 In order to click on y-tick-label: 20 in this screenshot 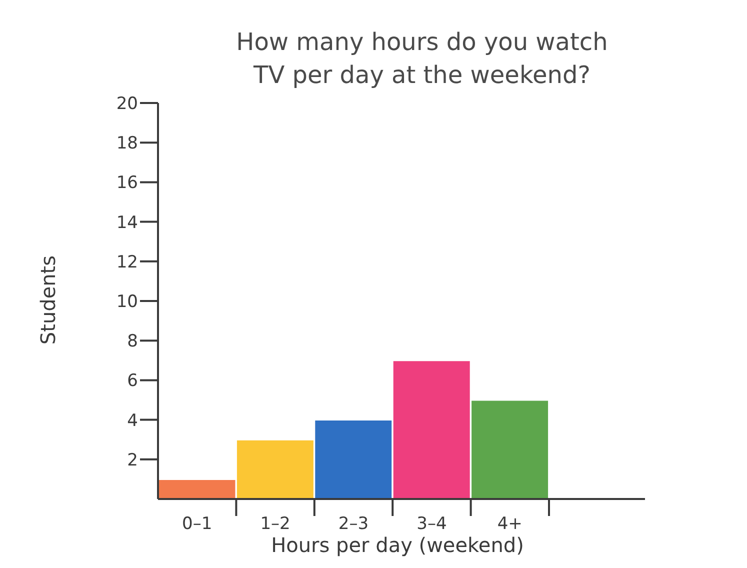, I will do `click(127, 104)`.